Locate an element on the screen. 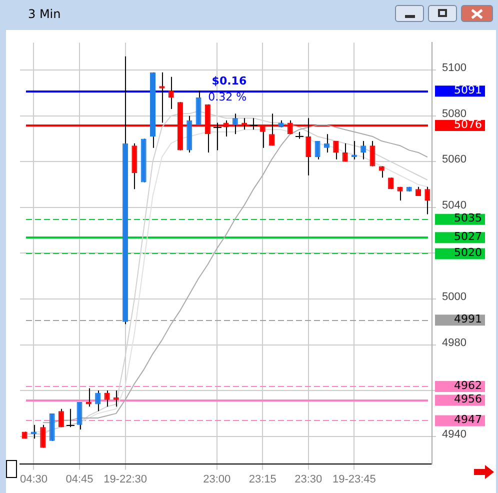 This screenshot has width=498, height=493. ref-line-label: 5035 is located at coordinates (468, 218).